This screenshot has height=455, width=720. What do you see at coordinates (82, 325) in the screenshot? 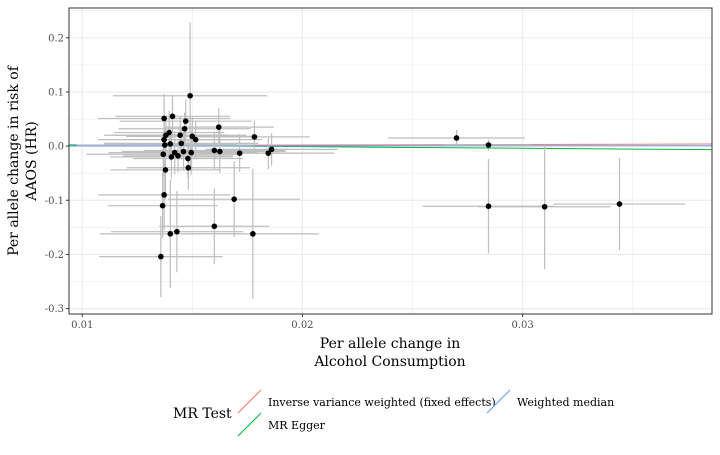
I see `x-tick-label: 0.01` at bounding box center [82, 325].